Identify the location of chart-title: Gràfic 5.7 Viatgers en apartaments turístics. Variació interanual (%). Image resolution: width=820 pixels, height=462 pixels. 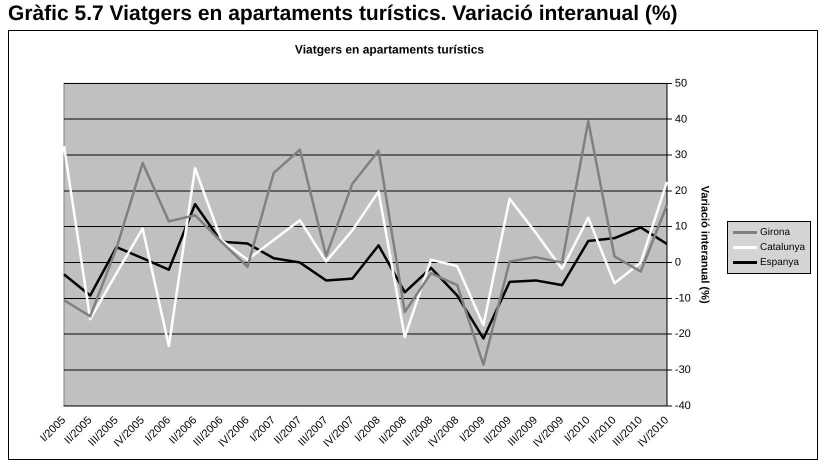
(343, 14).